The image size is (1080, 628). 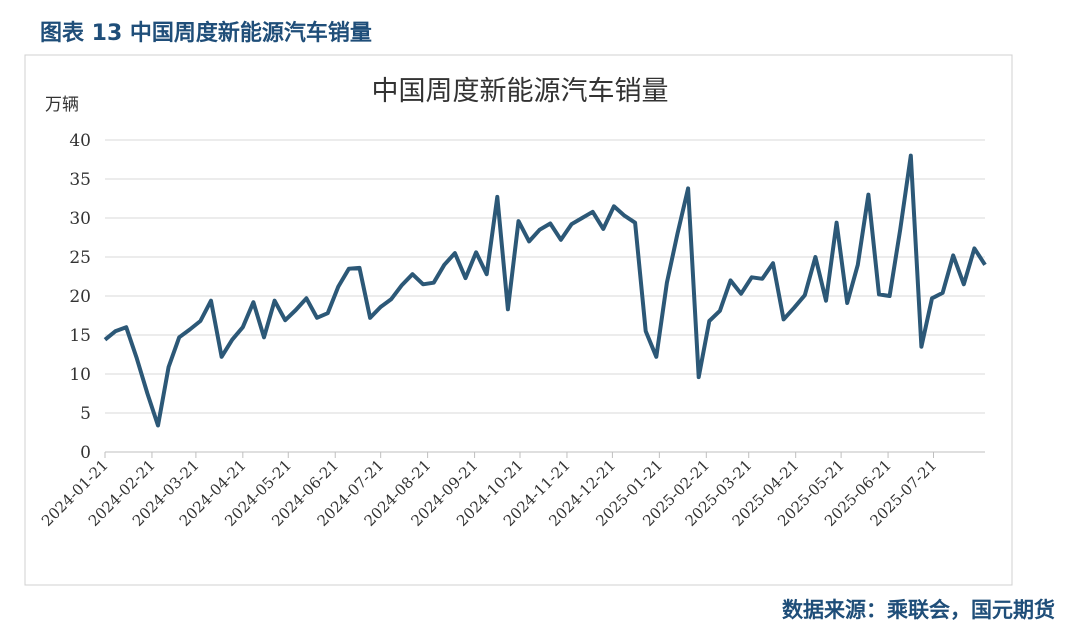 I want to click on y-tick-label: 35, so click(x=80, y=180).